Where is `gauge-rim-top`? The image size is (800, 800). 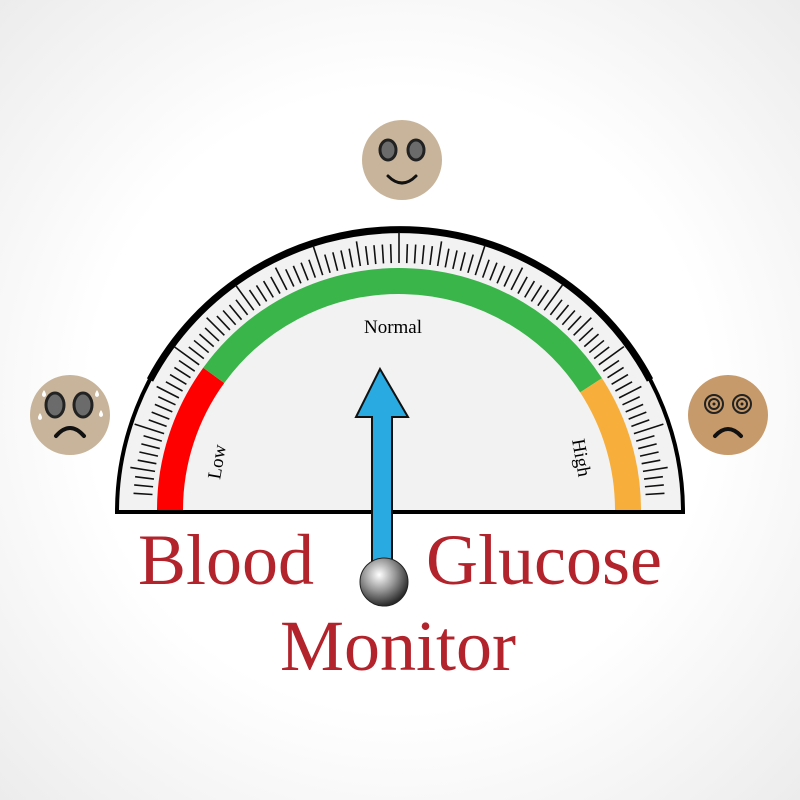
gauge-rim-top is located at coordinates (400, 304).